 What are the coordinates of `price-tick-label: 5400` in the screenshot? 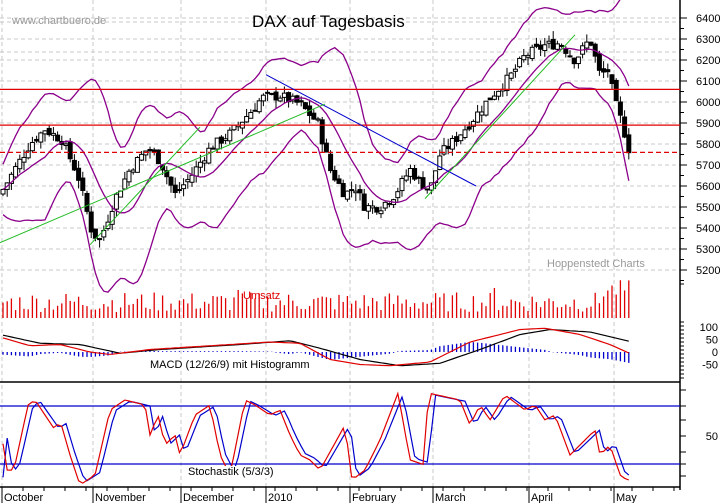 It's located at (708, 229).